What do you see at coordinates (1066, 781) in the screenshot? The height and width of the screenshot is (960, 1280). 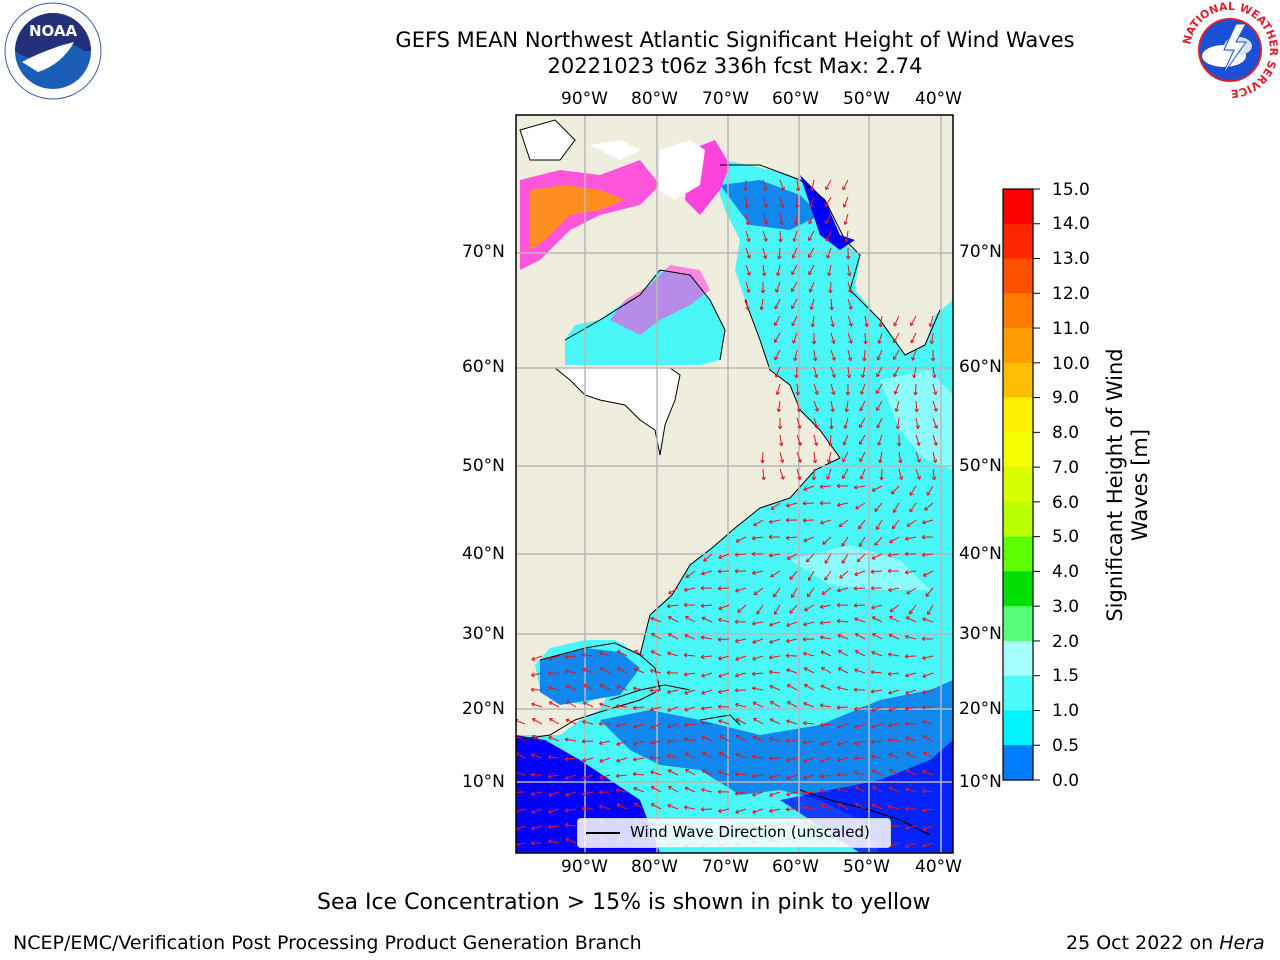 I see `colorbar-tick: 0.0` at bounding box center [1066, 781].